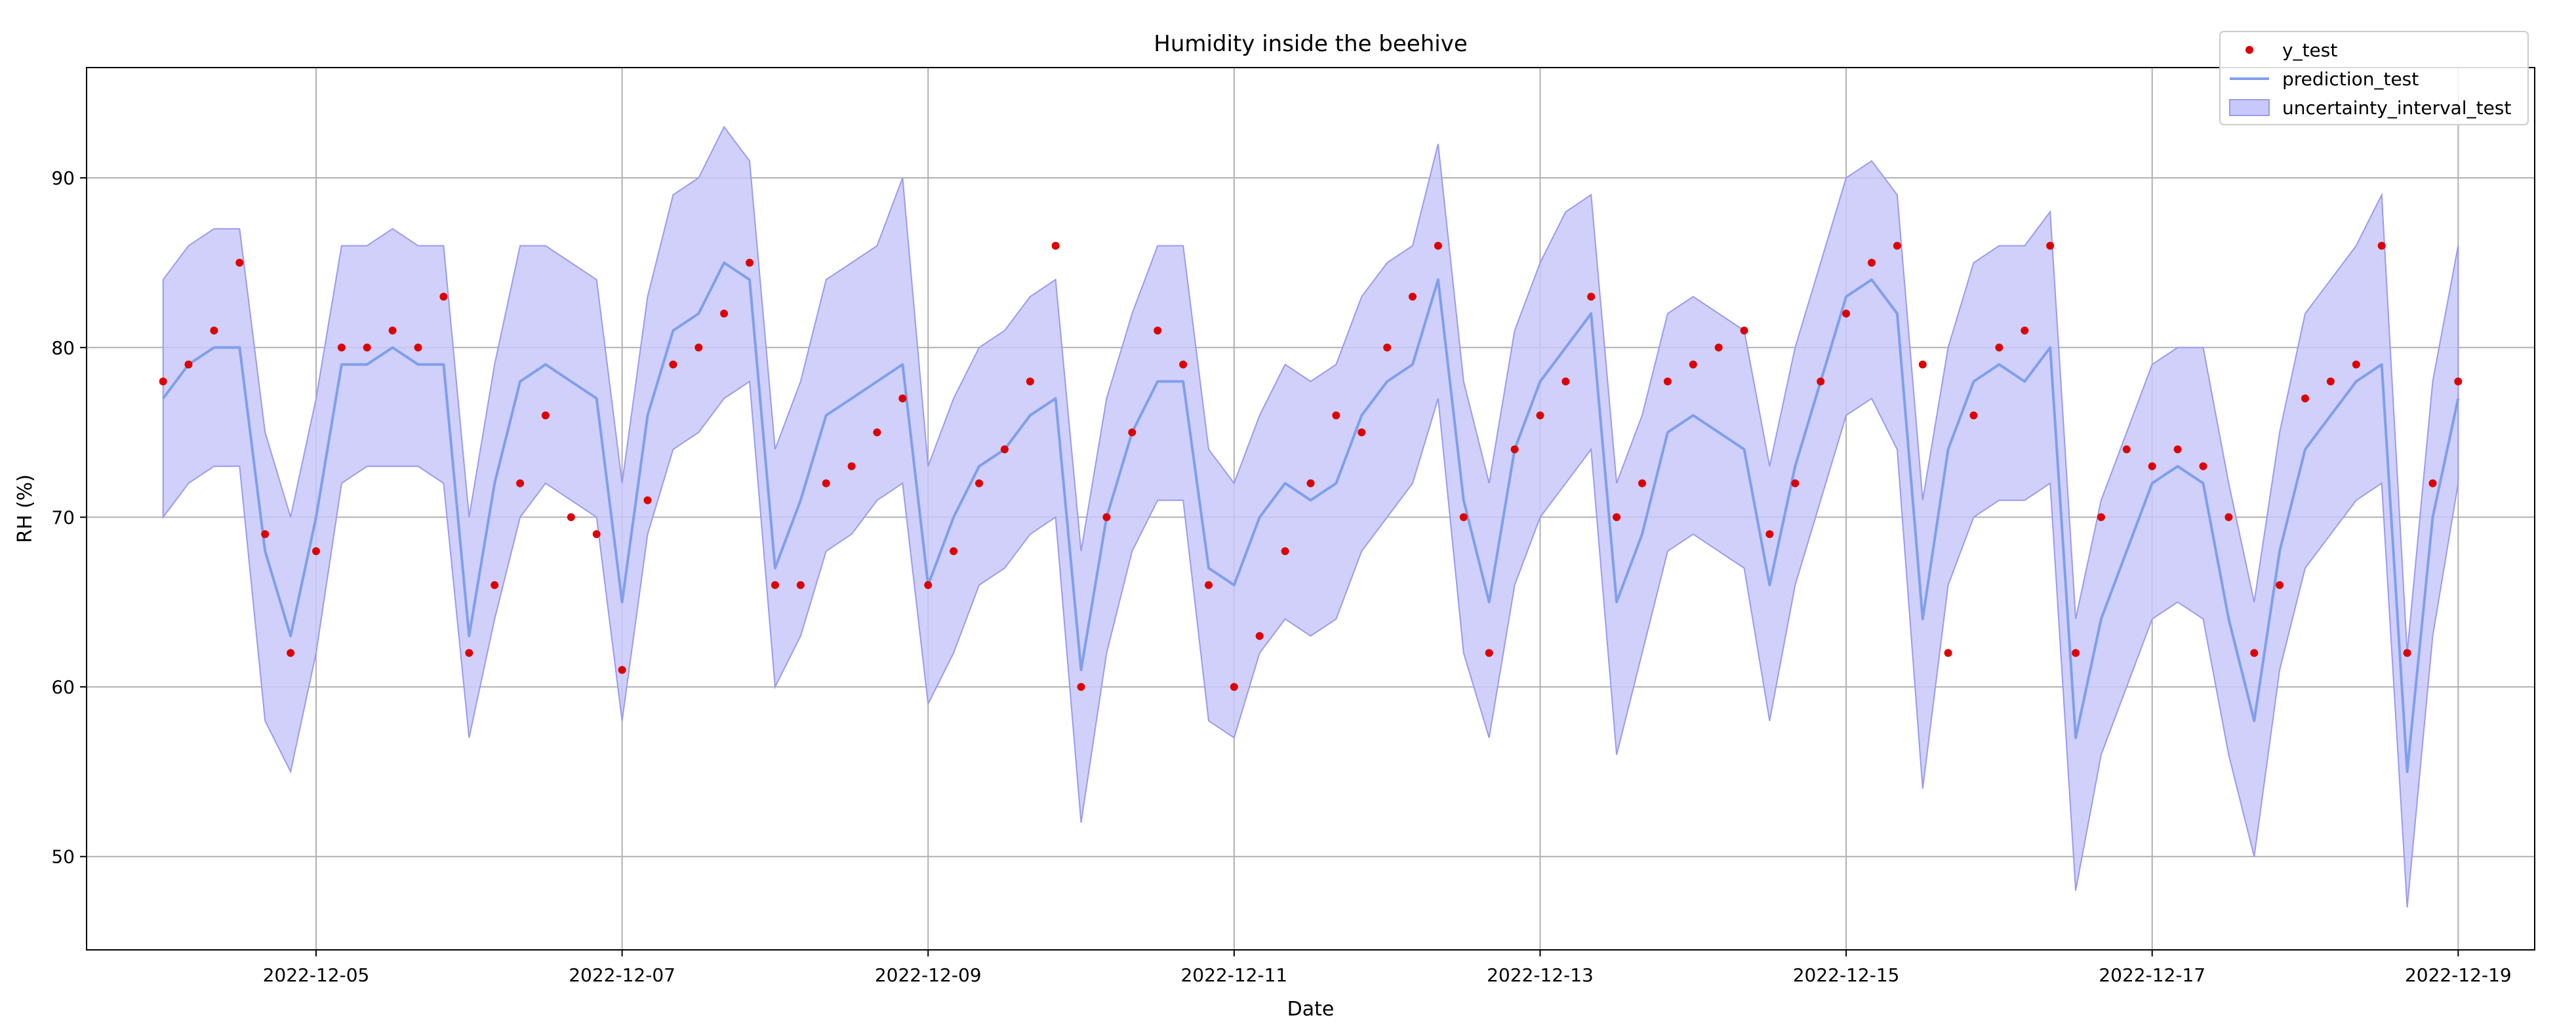 This screenshot has height=1024, width=2576. What do you see at coordinates (1311, 1009) in the screenshot?
I see `x-axis-label: Date` at bounding box center [1311, 1009].